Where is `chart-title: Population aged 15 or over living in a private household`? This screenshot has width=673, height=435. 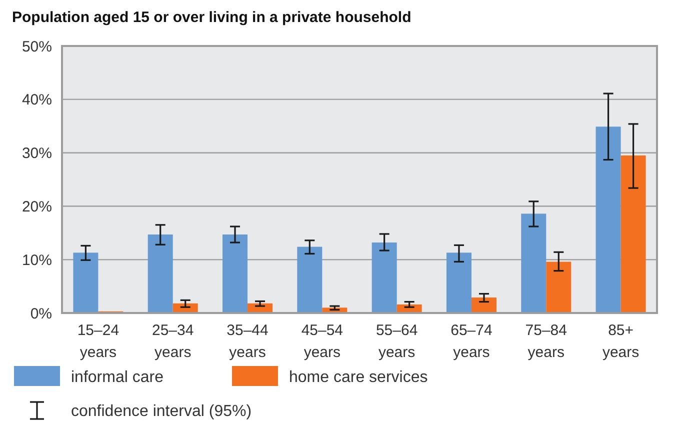 chart-title: Population aged 15 or over living in a private household is located at coordinates (212, 17).